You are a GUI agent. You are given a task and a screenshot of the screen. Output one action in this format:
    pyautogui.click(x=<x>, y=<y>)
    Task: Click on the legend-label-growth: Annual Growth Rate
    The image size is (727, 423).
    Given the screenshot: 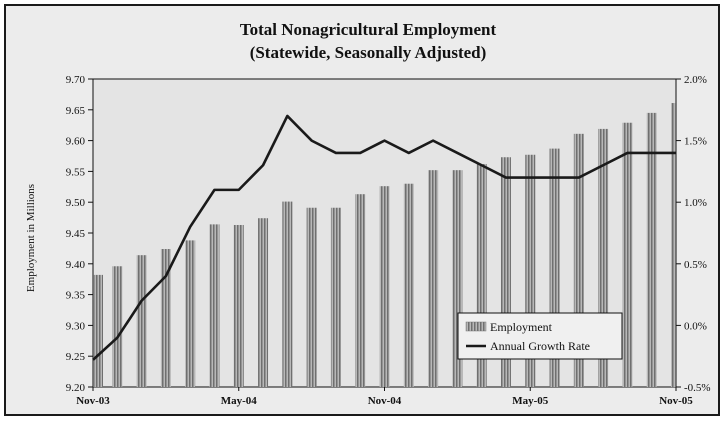 What is the action you would take?
    pyautogui.click(x=540, y=346)
    